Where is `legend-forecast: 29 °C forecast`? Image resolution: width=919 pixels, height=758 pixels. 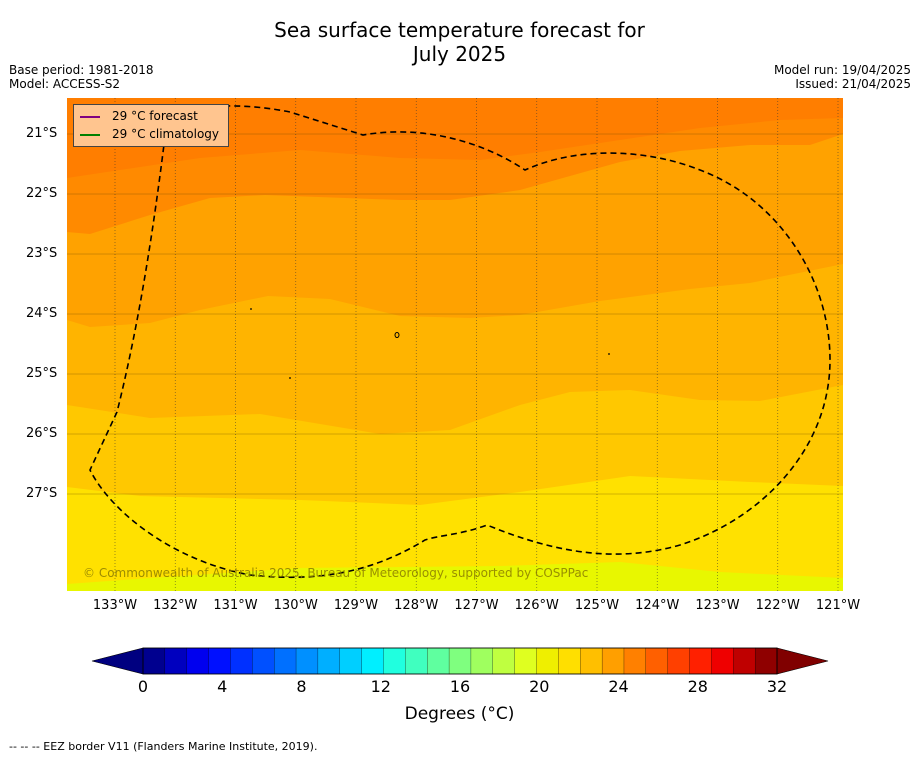
legend-forecast: 29 °C forecast is located at coordinates (139, 116).